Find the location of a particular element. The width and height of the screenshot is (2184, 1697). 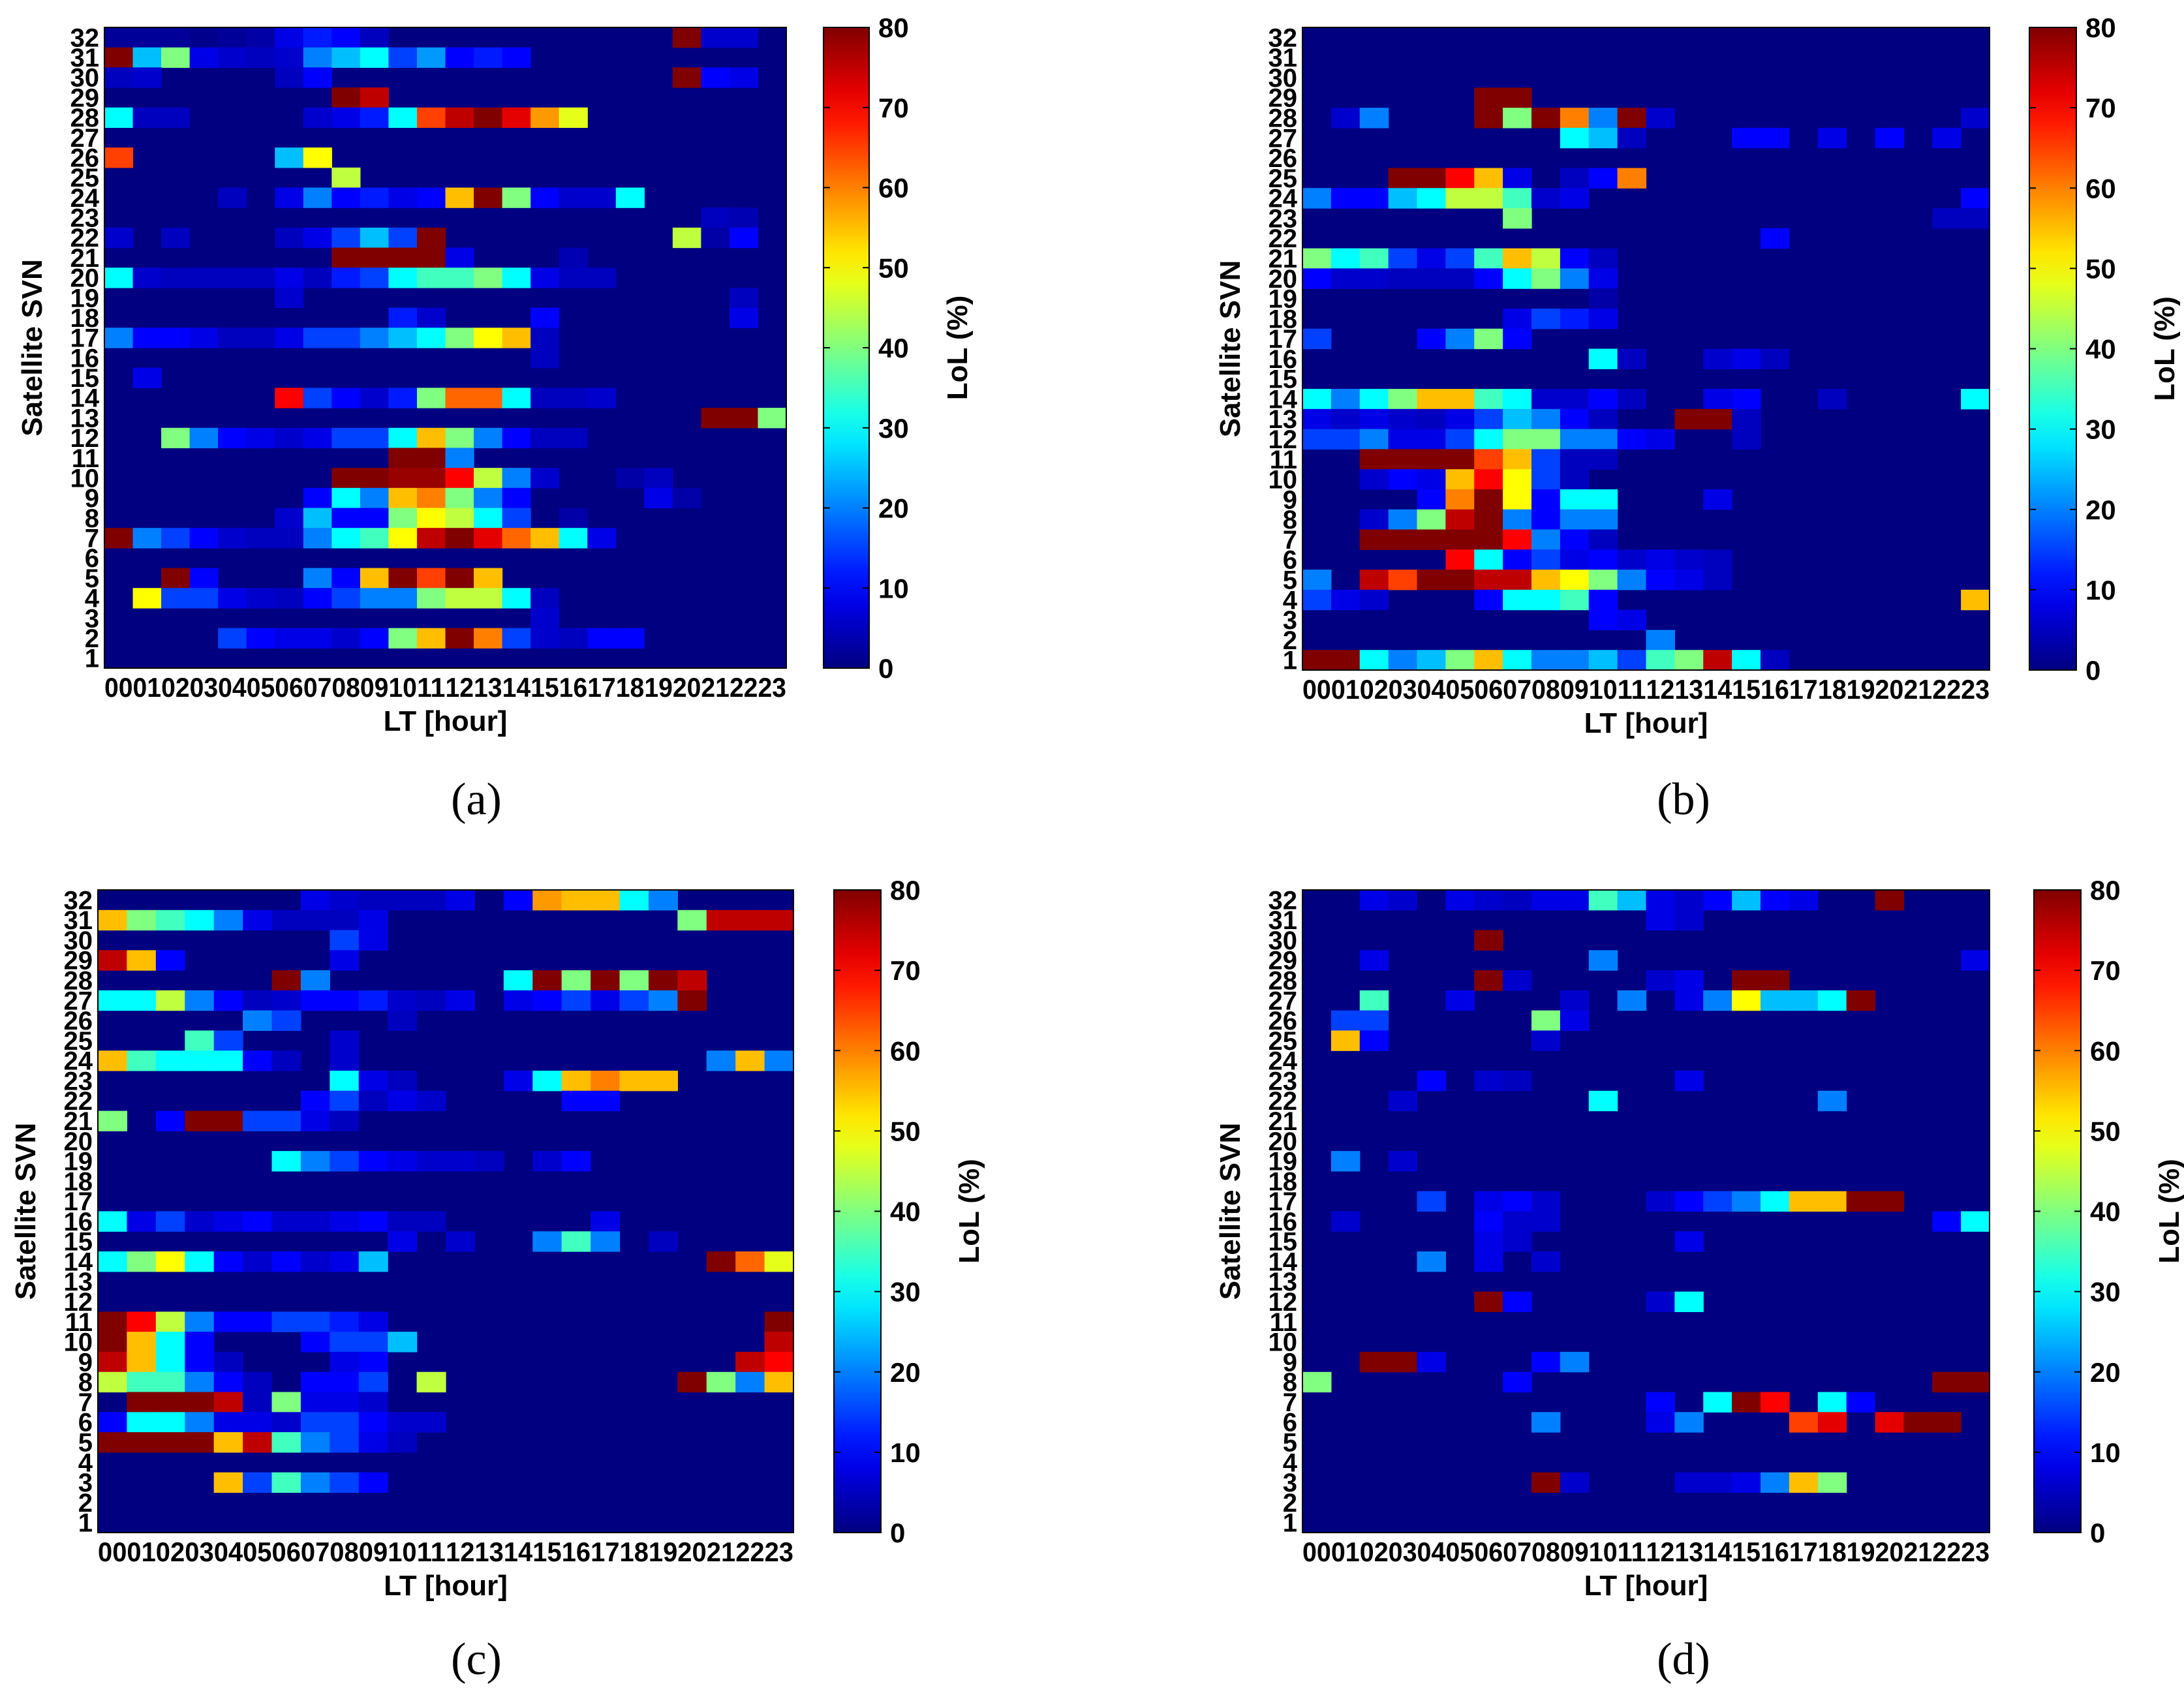

y-tick-label: 7 is located at coordinates (92, 539).